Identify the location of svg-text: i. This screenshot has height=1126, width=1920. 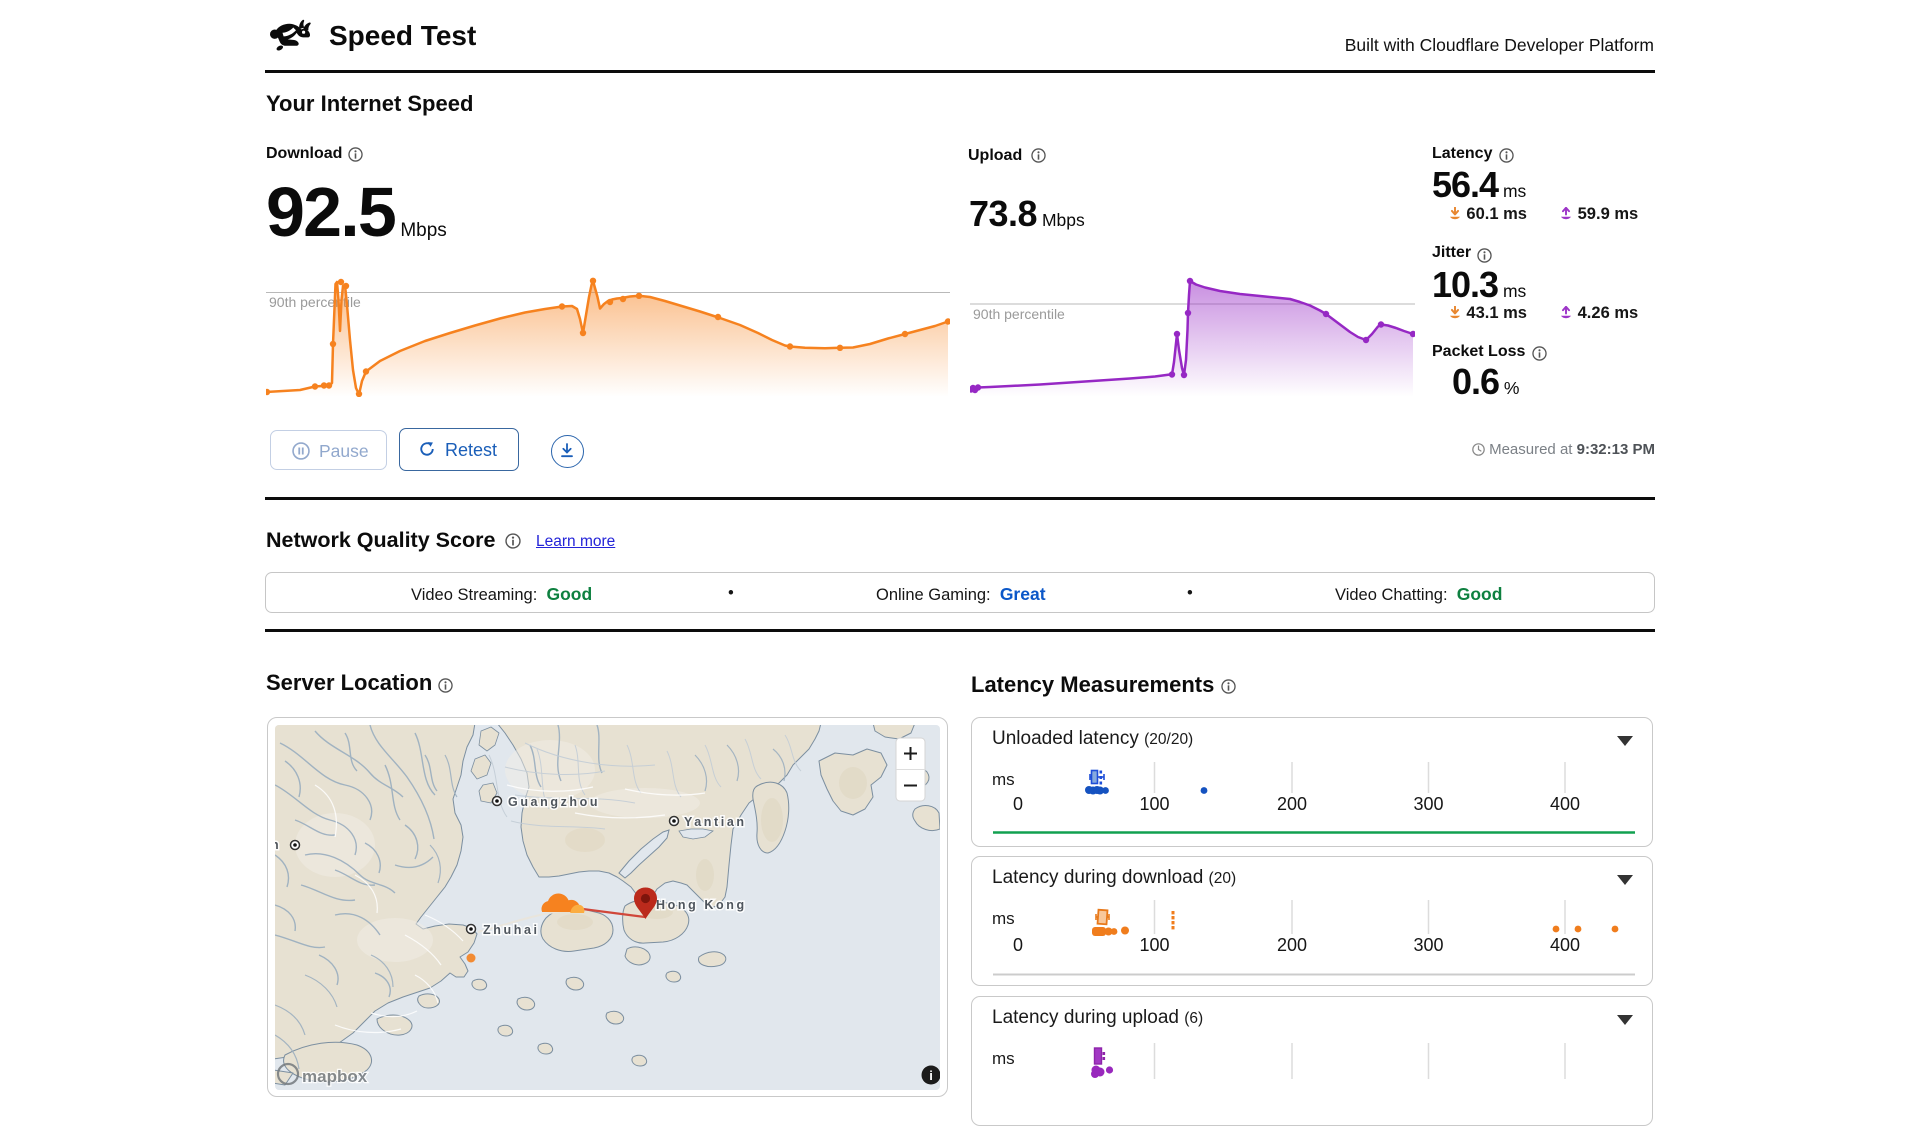
(931, 1075).